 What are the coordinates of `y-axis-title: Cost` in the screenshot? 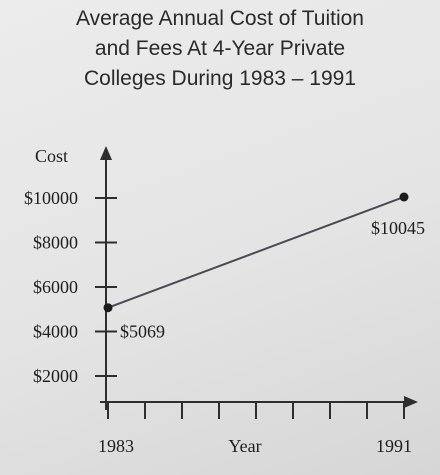 It's located at (51, 156).